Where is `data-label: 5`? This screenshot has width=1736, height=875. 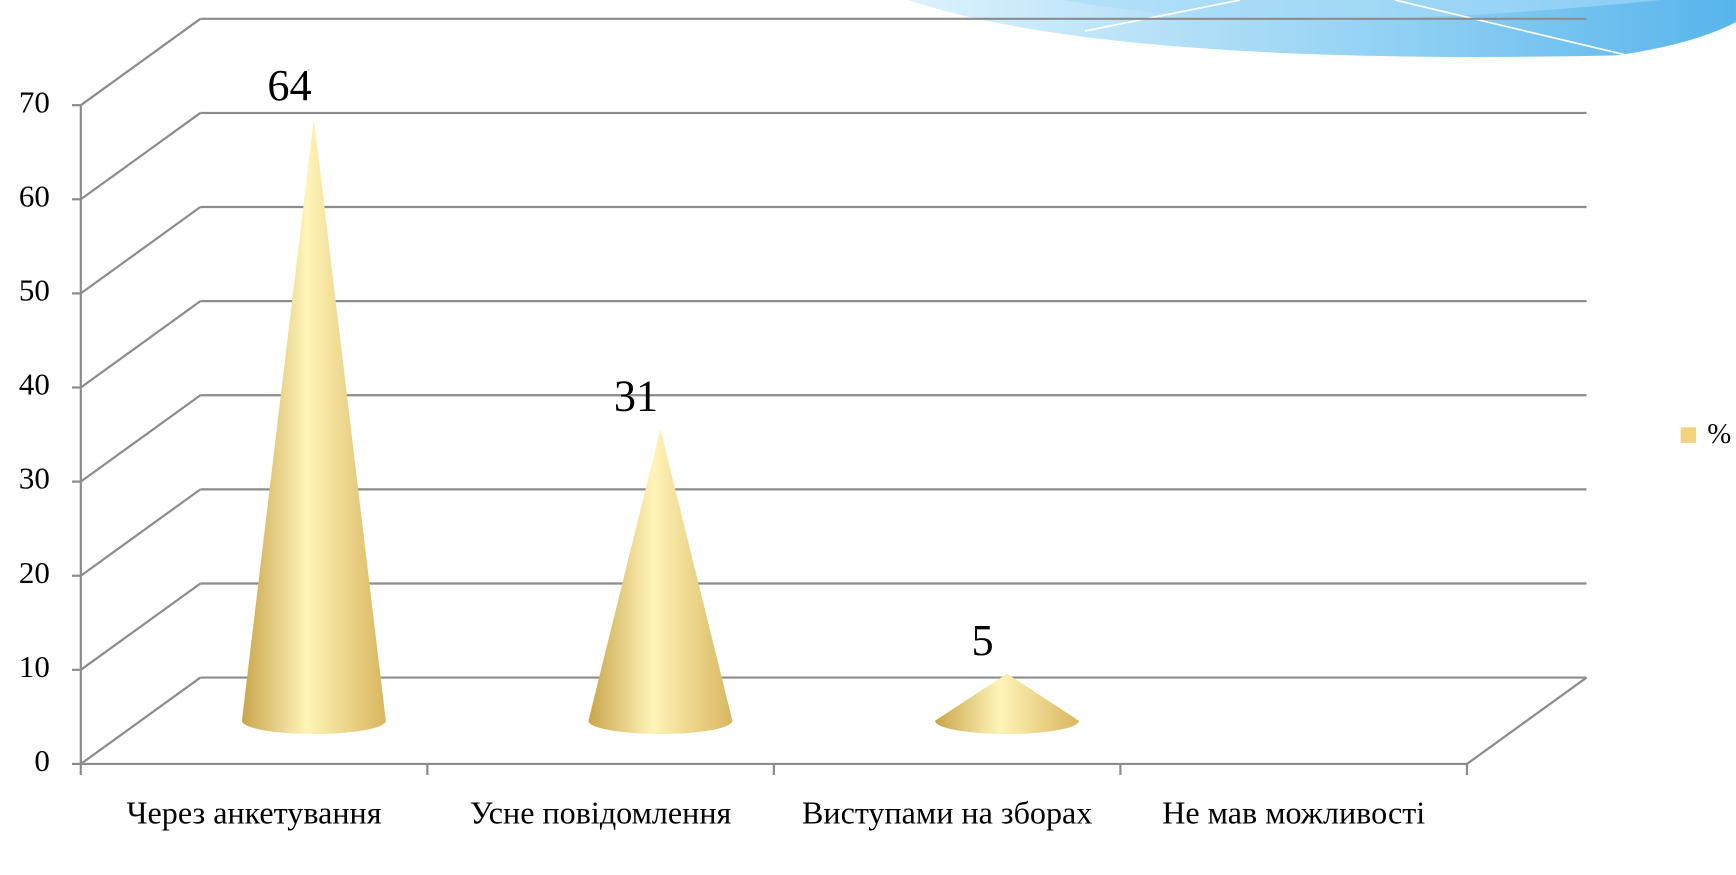
data-label: 5 is located at coordinates (983, 640).